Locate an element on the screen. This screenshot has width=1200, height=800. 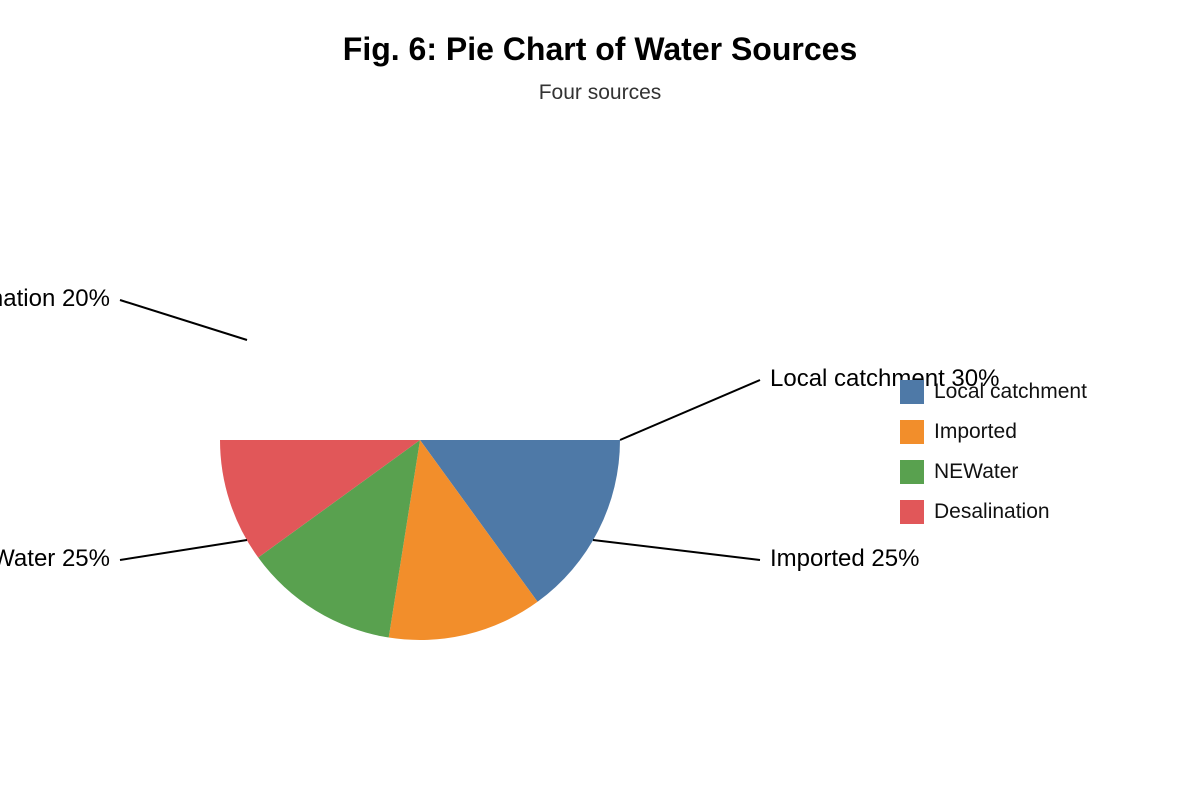
slice-label-newater: NEWater 25% is located at coordinates (55, 558).